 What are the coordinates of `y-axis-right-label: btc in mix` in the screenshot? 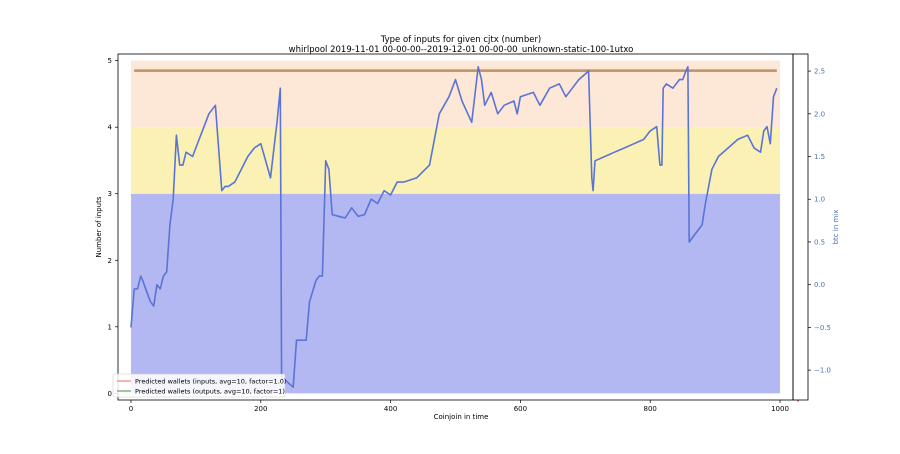 It's located at (836, 227).